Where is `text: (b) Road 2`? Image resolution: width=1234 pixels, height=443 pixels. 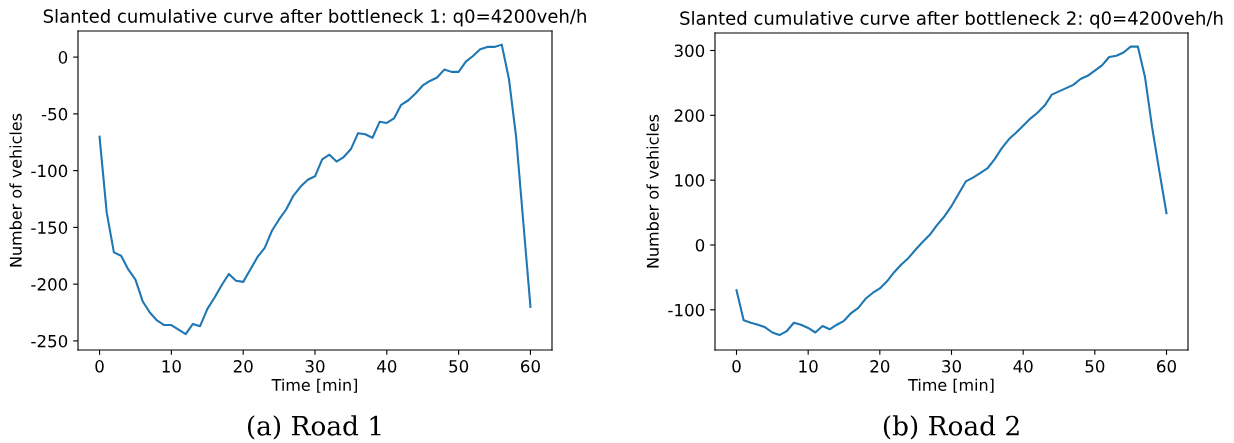 text: (b) Road 2 is located at coordinates (951, 427).